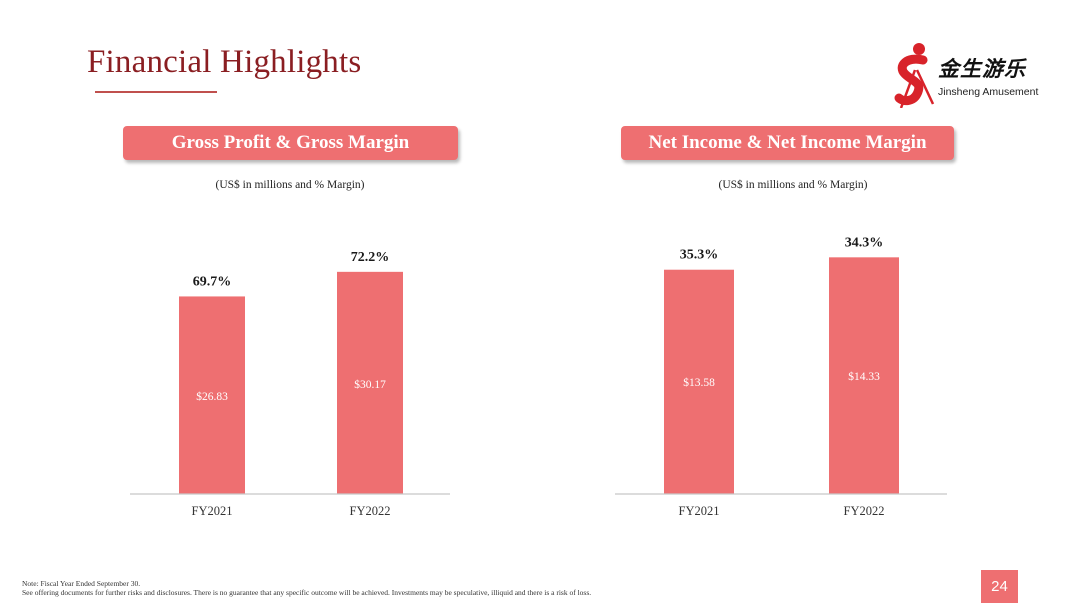 This screenshot has height=604, width=1080. What do you see at coordinates (999, 586) in the screenshot?
I see `page-number: 24` at bounding box center [999, 586].